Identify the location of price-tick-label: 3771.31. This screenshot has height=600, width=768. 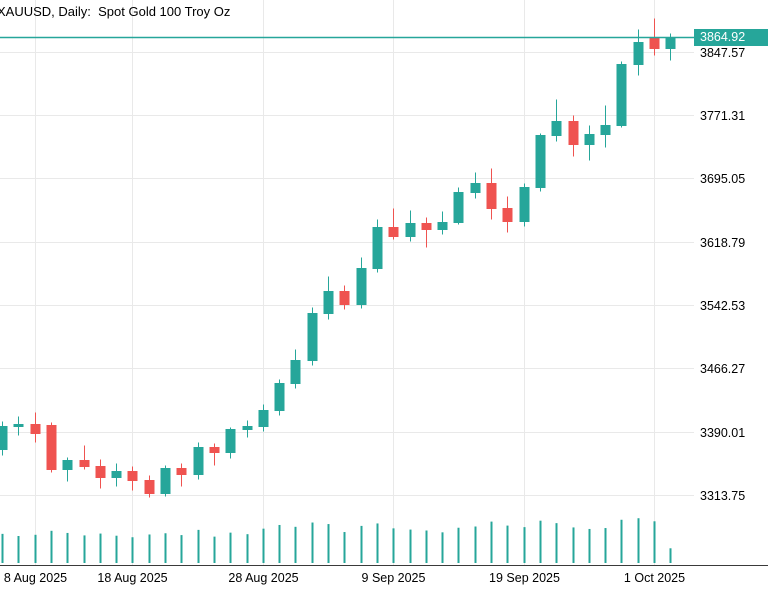
(723, 115).